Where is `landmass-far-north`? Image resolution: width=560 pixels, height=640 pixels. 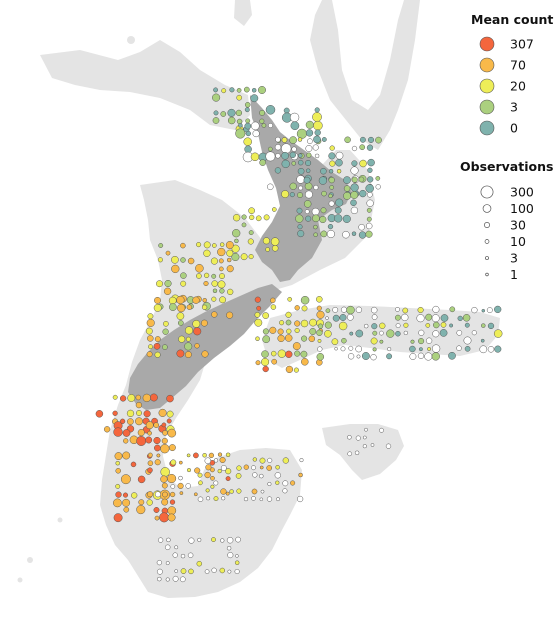 landmass-far-north is located at coordinates (243, 13).